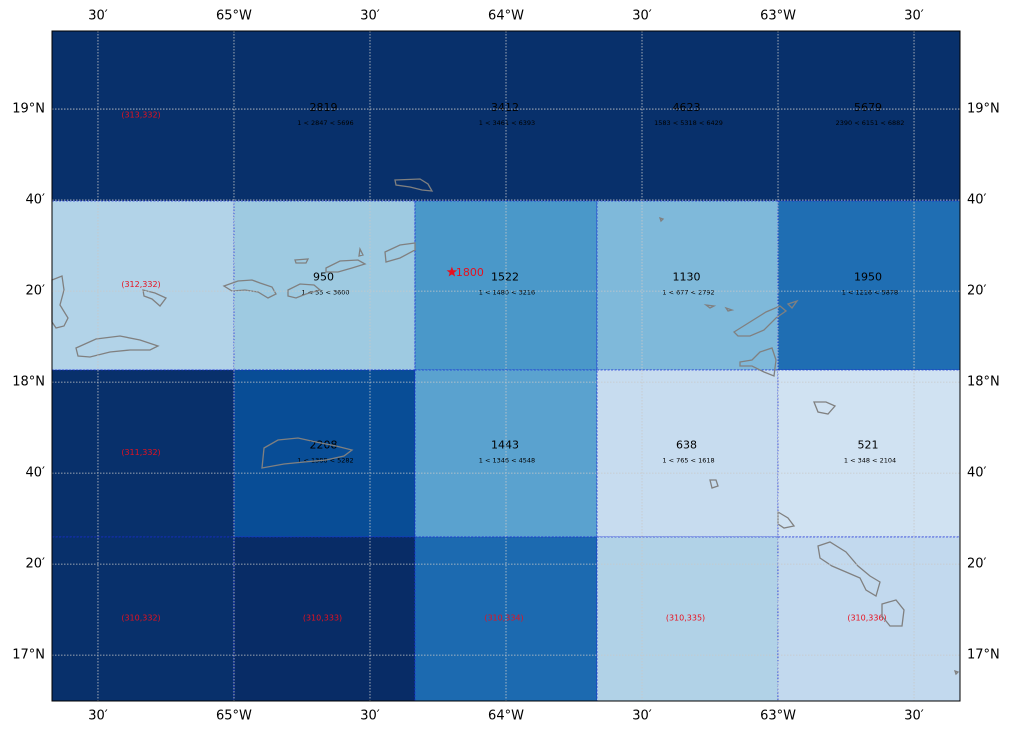 The image size is (1011, 733). What do you see at coordinates (870, 461) in the screenshot?
I see `cell-range: 1 < 348 < 2104` at bounding box center [870, 461].